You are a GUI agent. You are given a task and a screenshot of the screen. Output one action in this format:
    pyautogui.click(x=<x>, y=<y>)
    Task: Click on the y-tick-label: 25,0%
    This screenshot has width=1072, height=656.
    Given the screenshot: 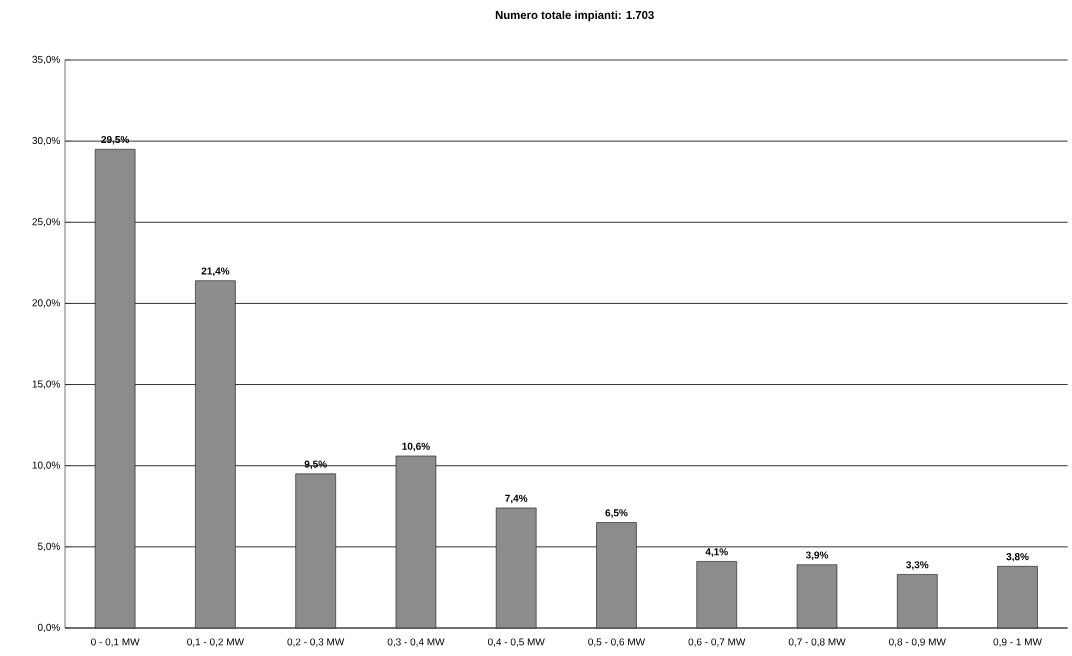 What is the action you would take?
    pyautogui.click(x=46, y=222)
    